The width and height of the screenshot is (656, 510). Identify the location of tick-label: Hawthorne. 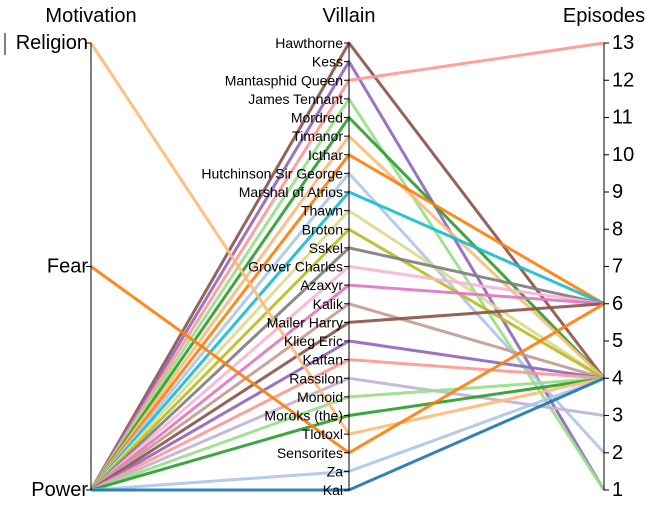
(309, 43).